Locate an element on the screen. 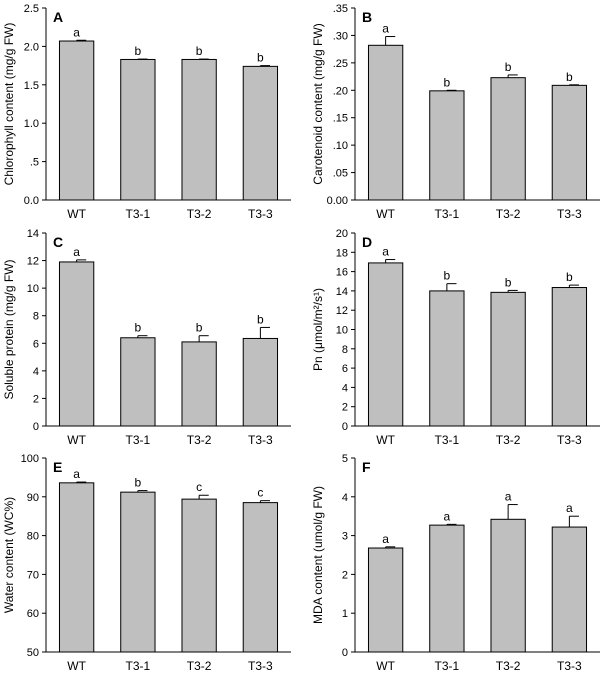  panel-letter: B is located at coordinates (367, 17).